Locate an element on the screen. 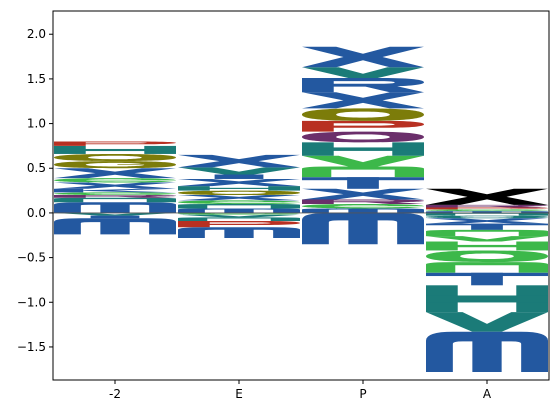 The width and height of the screenshot is (559, 413). y-tick-label: −1.0 is located at coordinates (31, 302).